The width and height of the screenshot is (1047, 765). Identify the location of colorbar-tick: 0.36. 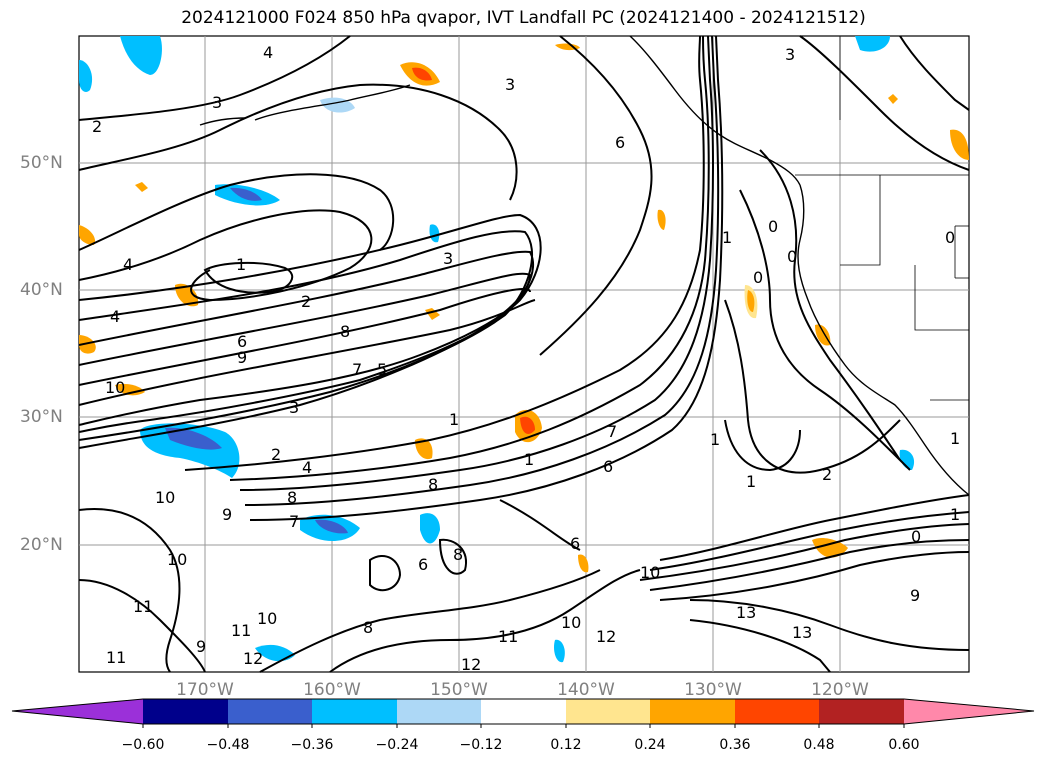
(735, 745).